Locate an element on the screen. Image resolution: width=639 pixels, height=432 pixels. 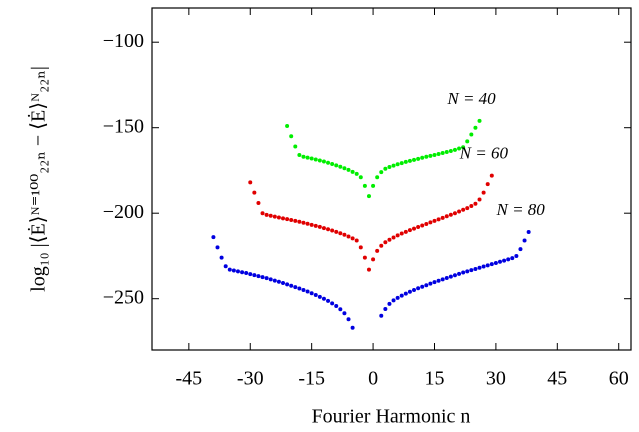
y-tick-label: −250 is located at coordinates (123, 297).